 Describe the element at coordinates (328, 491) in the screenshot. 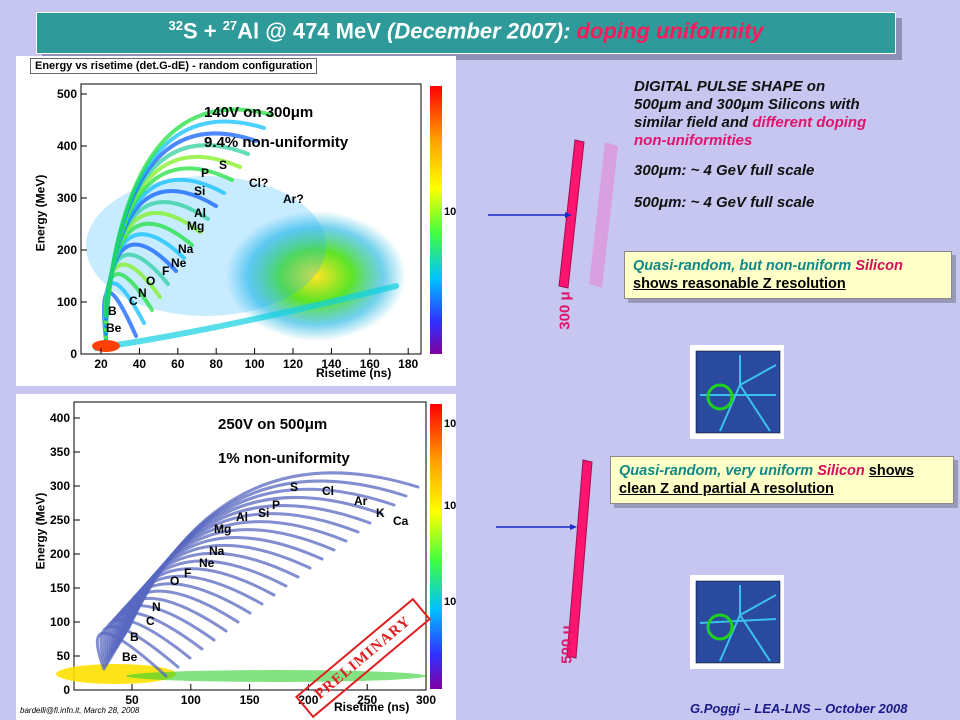

I see `element-label: Cl` at that location.